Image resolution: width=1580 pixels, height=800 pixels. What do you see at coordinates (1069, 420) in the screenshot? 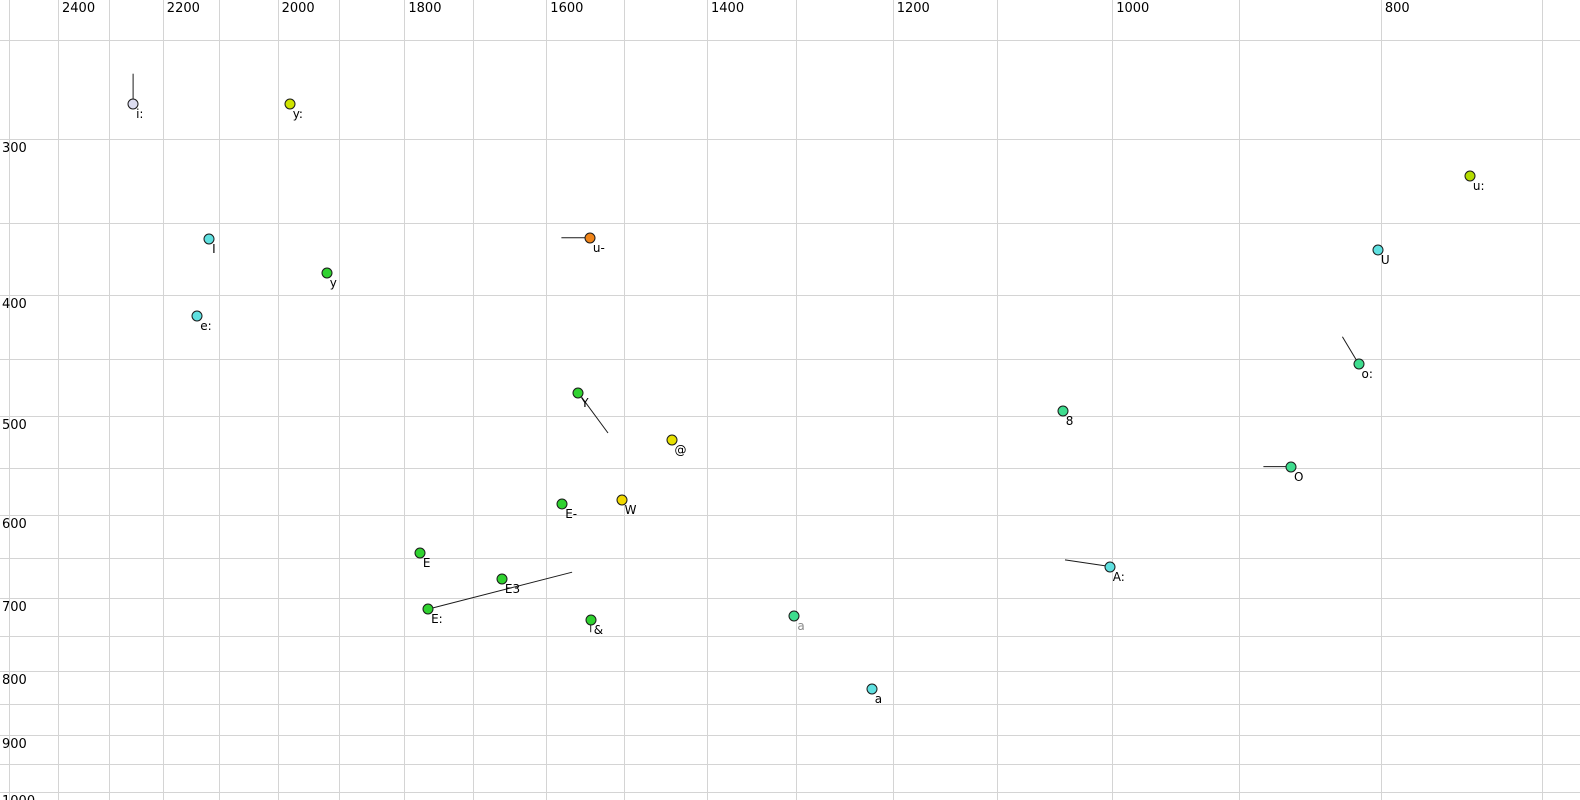
I see `vowel-point-label: 8` at bounding box center [1069, 420].